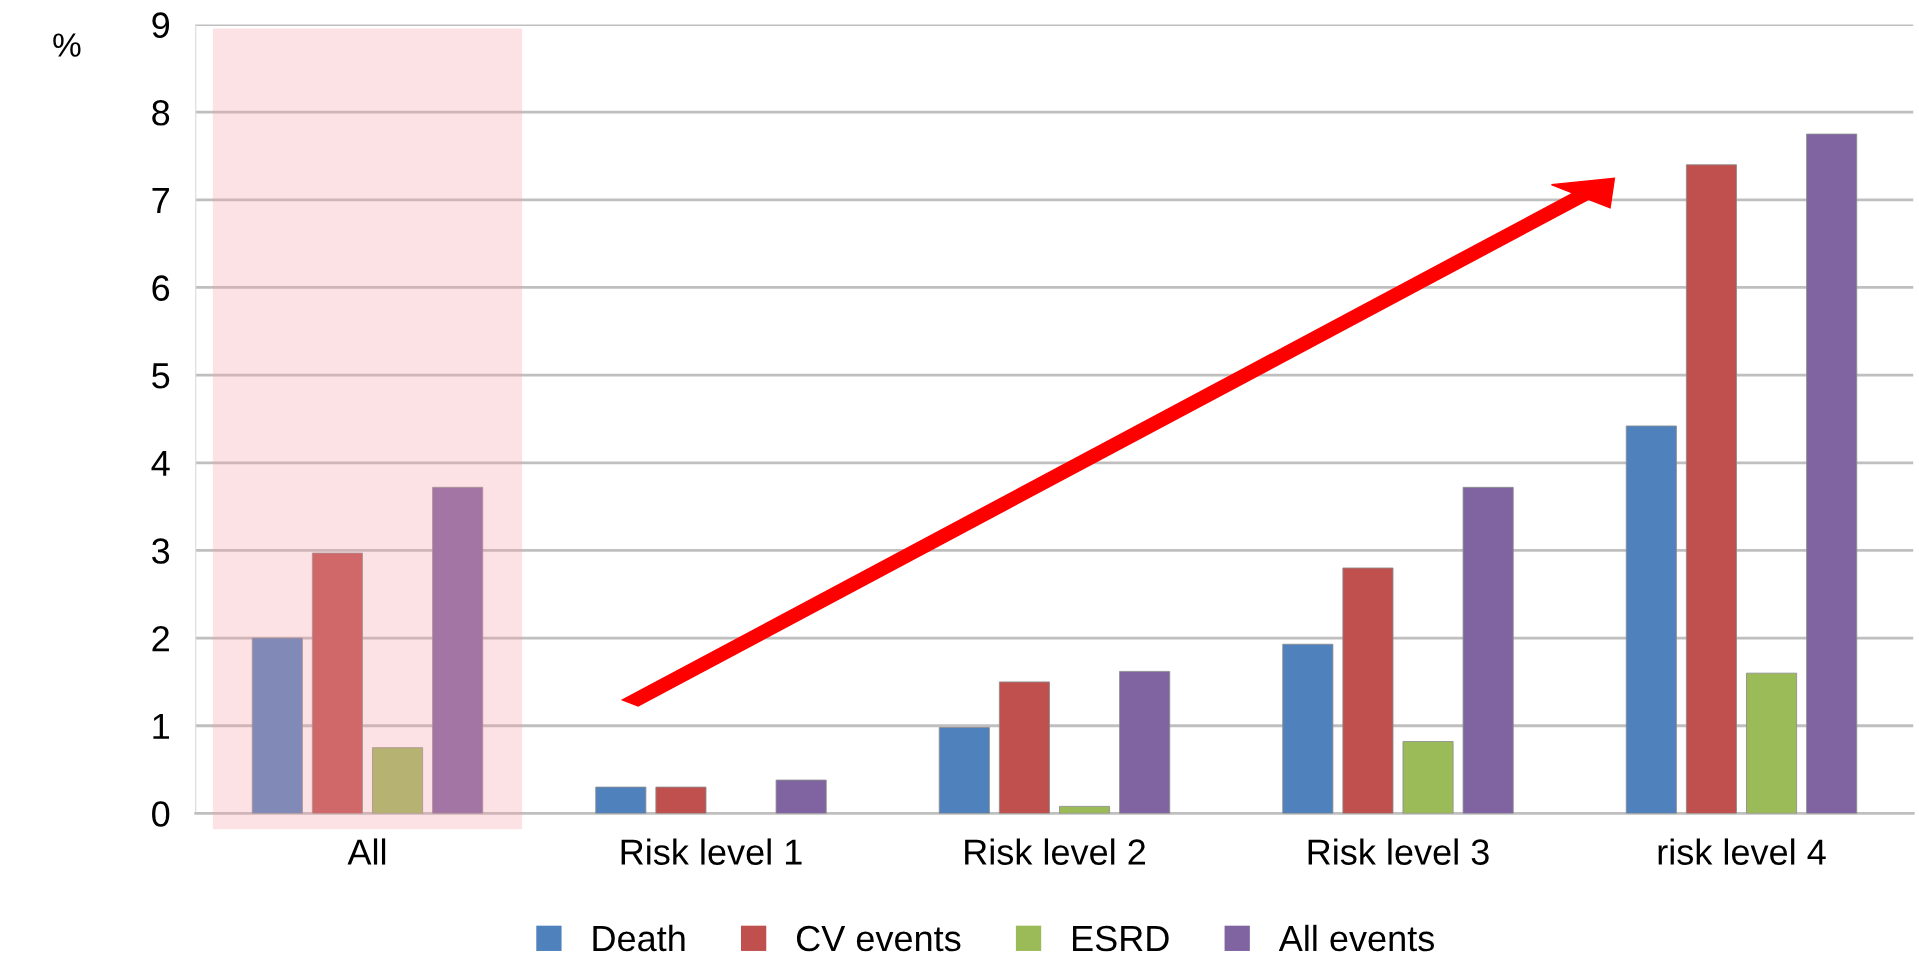  I want to click on y-tick-label: 5, so click(161, 376).